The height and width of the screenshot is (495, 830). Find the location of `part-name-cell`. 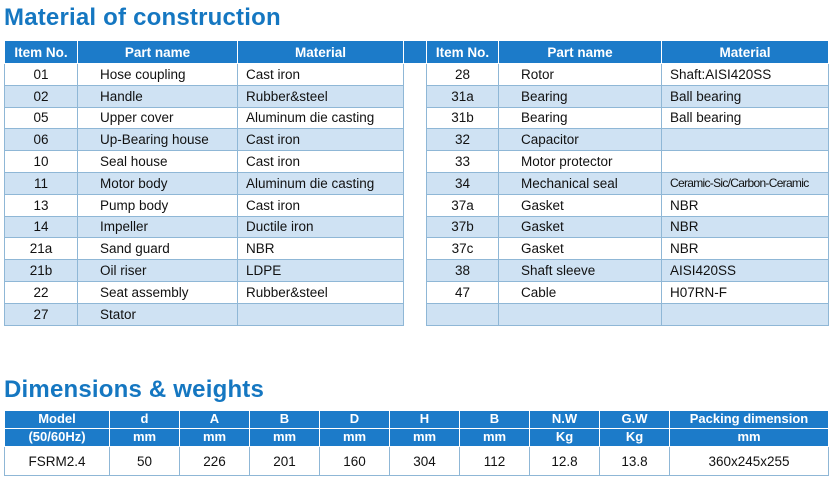

part-name-cell is located at coordinates (580, 314).